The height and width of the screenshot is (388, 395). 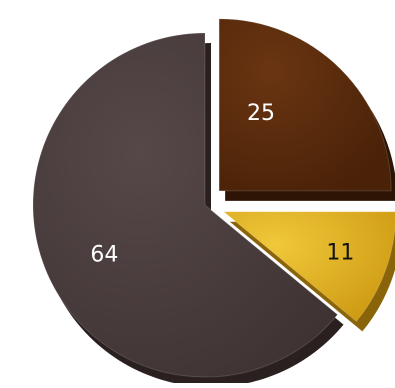 What do you see at coordinates (340, 253) in the screenshot?
I see `pie-label-1: 11` at bounding box center [340, 253].